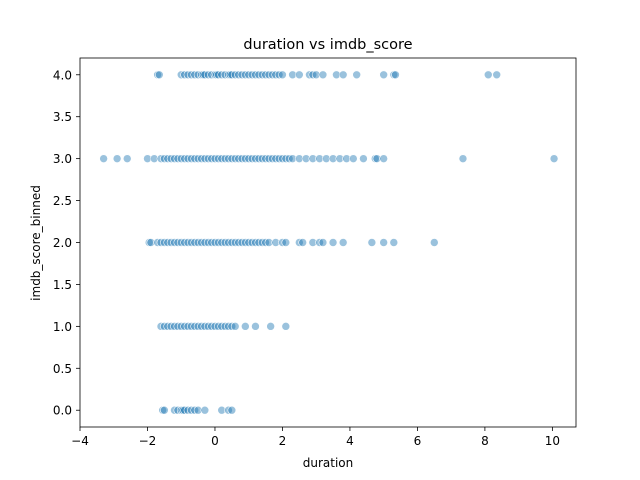  I want to click on y-axis: 0.0 0.5 1.0 1.5 2.0 2.5 3.0 3.5 4.0, so click(66, 243).